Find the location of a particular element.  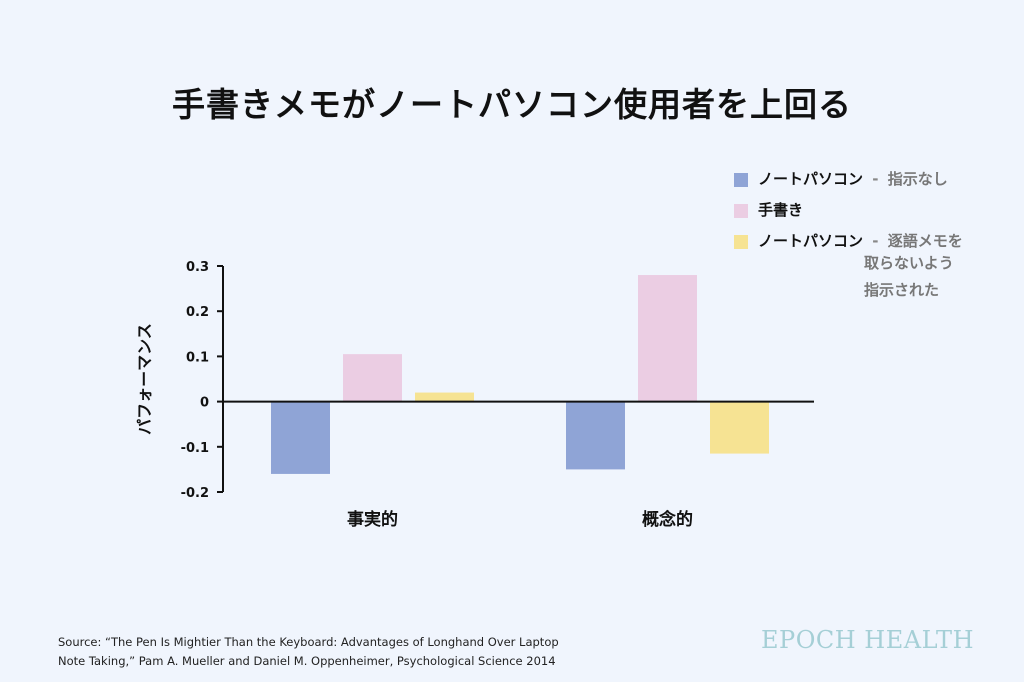

legend-item-handwriting: 手書き is located at coordinates (869, 212).